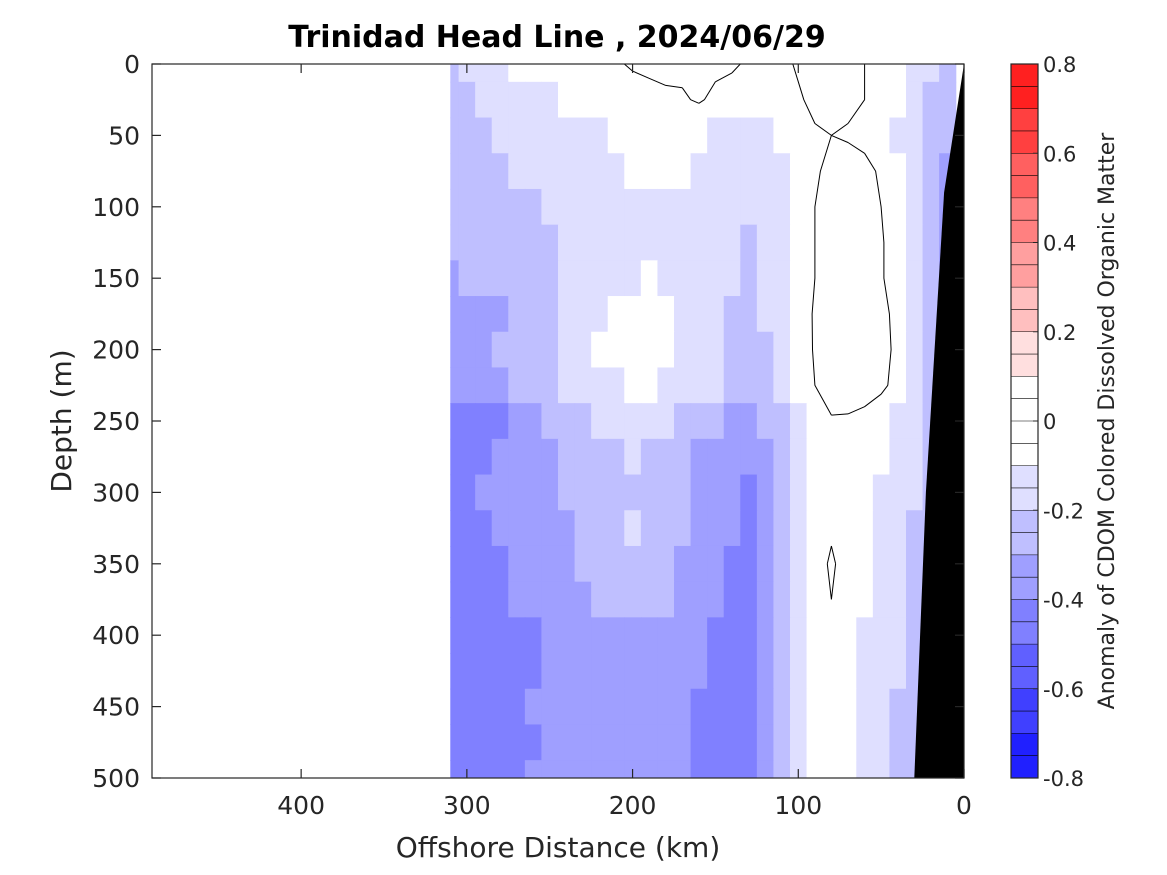 This screenshot has height=875, width=1167. I want to click on x-axis-label: Offshore Distance (km), so click(558, 847).